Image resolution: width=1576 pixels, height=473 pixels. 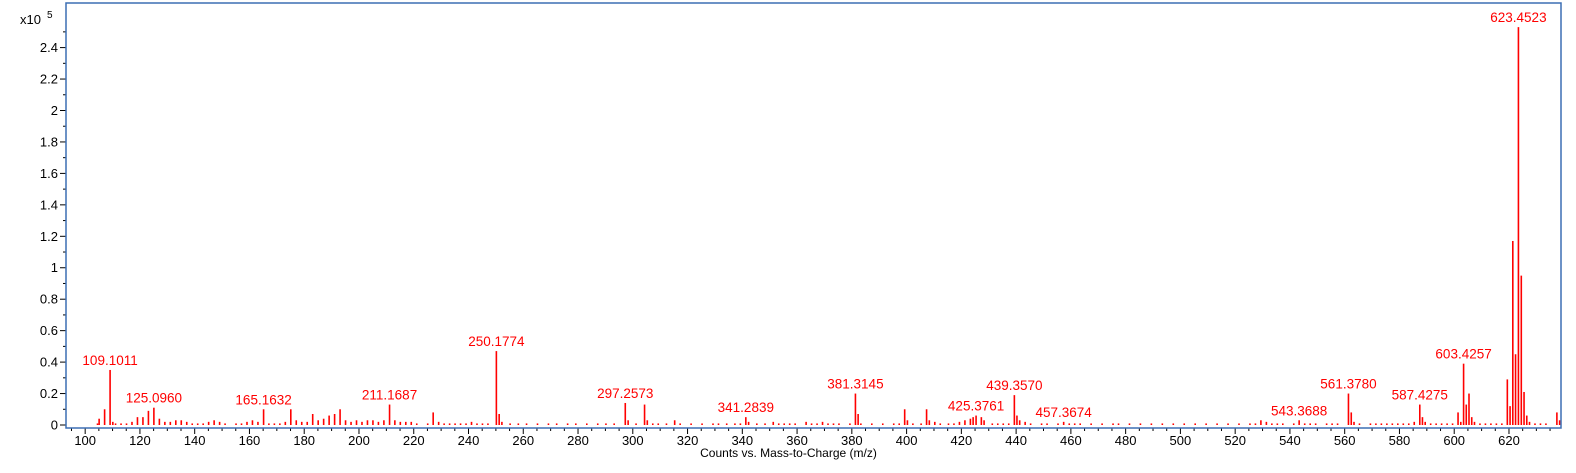 What do you see at coordinates (1463, 354) in the screenshot?
I see `peak-label: 603.4257` at bounding box center [1463, 354].